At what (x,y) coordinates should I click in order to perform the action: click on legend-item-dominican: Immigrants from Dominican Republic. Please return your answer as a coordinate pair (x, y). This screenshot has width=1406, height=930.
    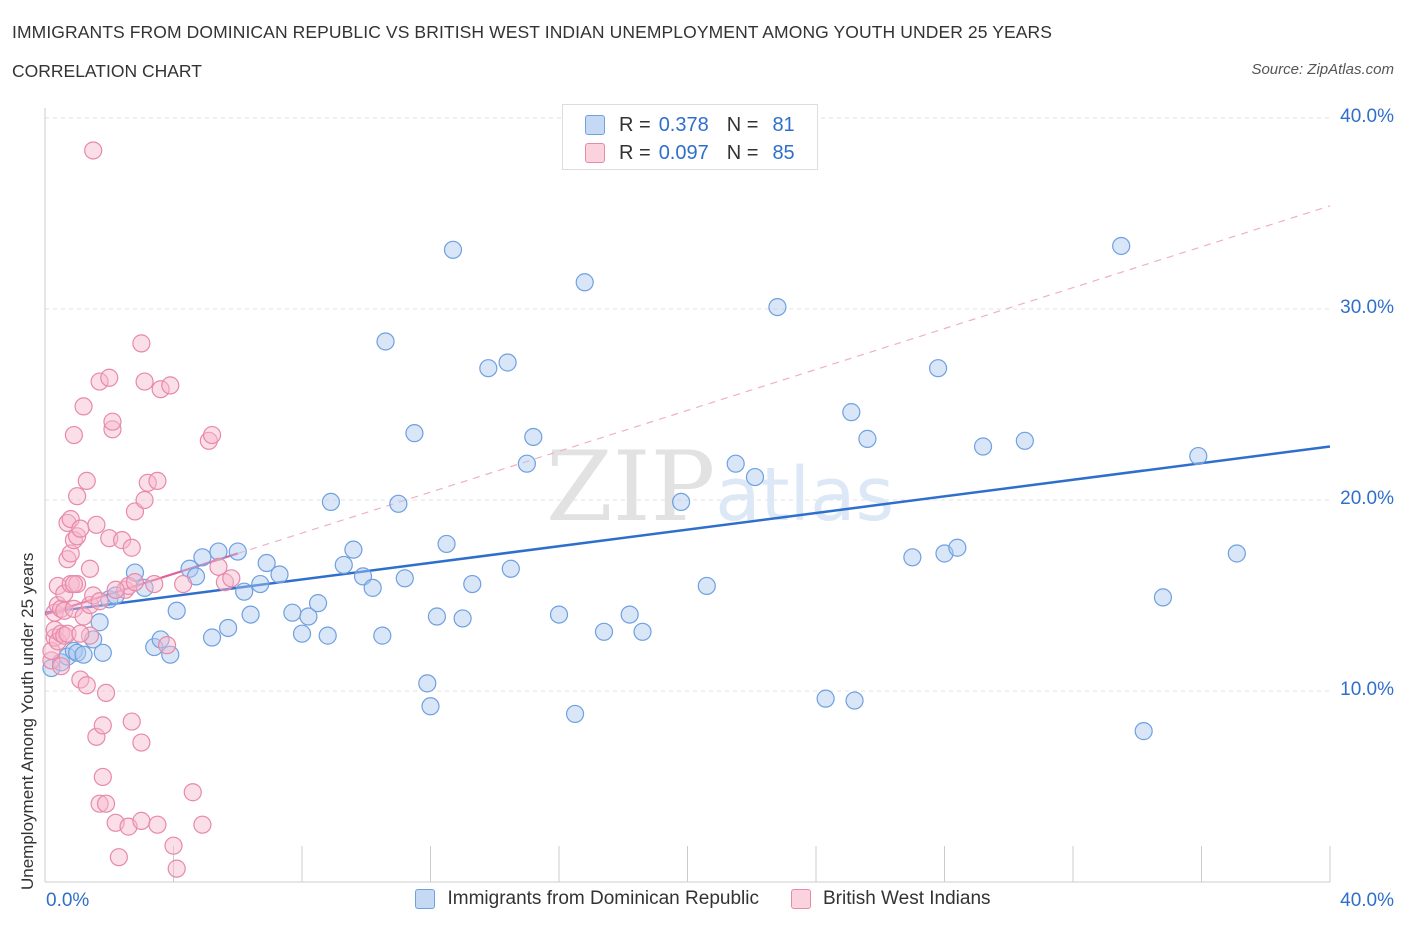
    Looking at the image, I should click on (587, 899).